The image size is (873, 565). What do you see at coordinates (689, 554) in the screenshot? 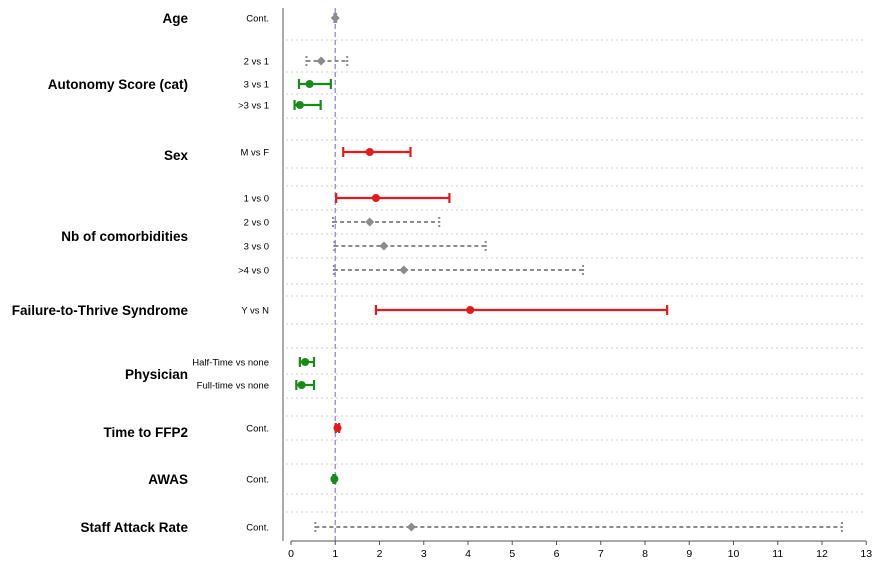
I see `x-tick-label: 9` at bounding box center [689, 554].